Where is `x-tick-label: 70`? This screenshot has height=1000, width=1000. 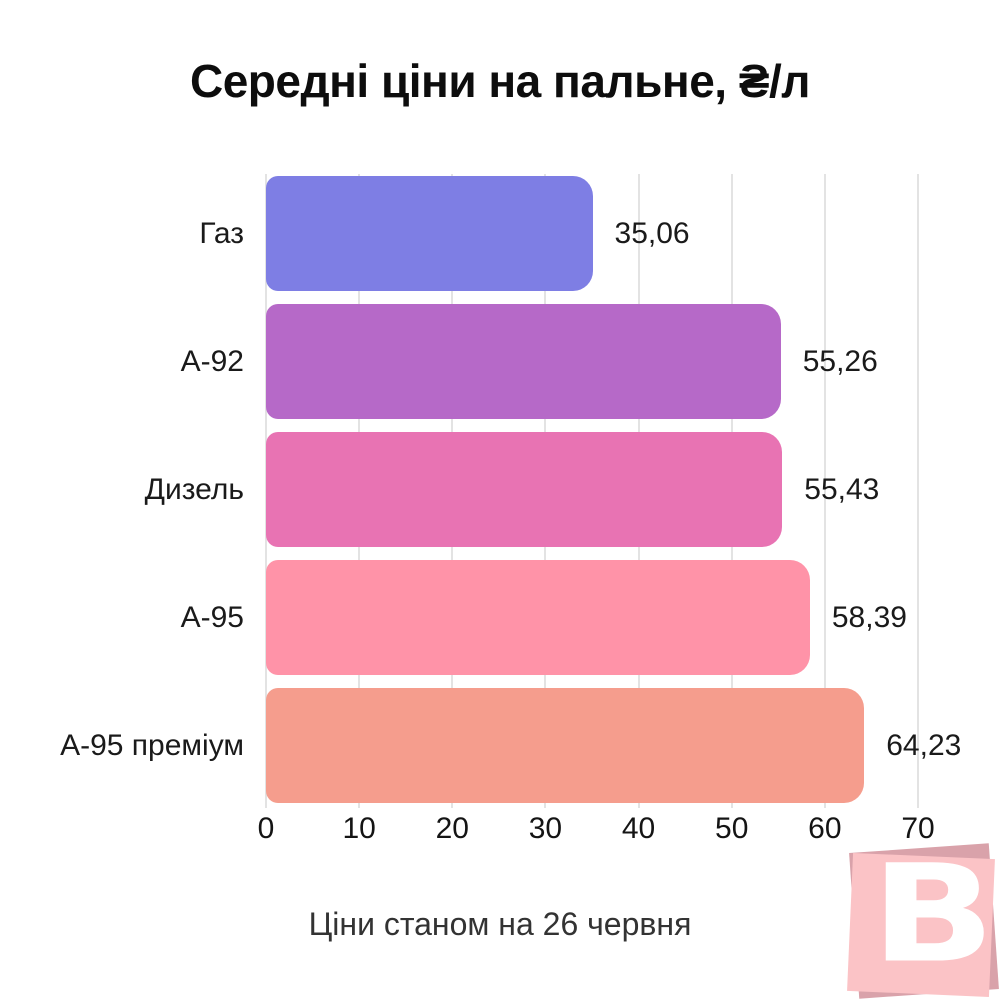
x-tick-label: 70 is located at coordinates (918, 828).